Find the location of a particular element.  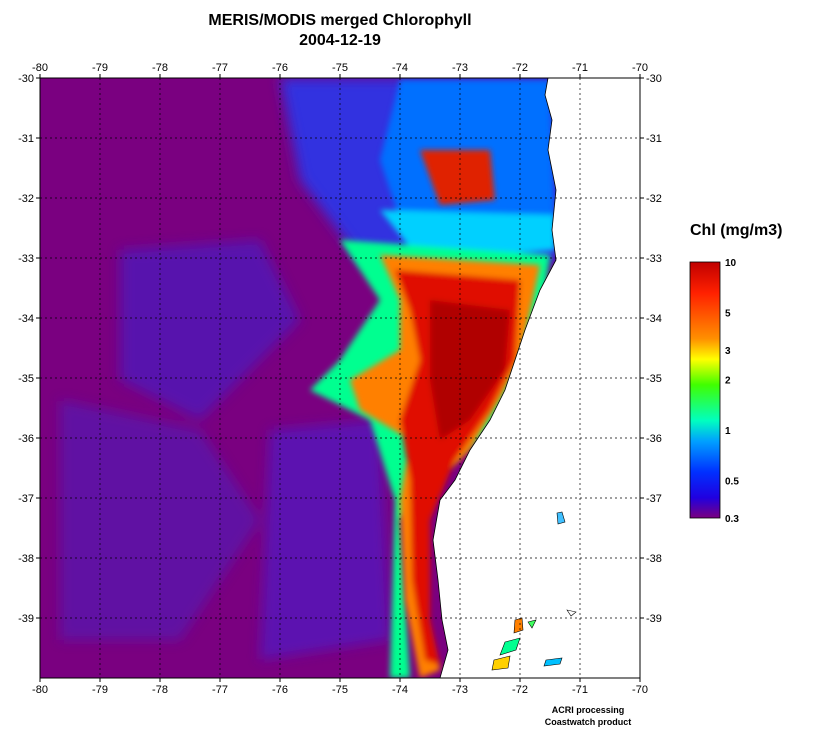

lon-tick-label-top: -77 is located at coordinates (220, 68).